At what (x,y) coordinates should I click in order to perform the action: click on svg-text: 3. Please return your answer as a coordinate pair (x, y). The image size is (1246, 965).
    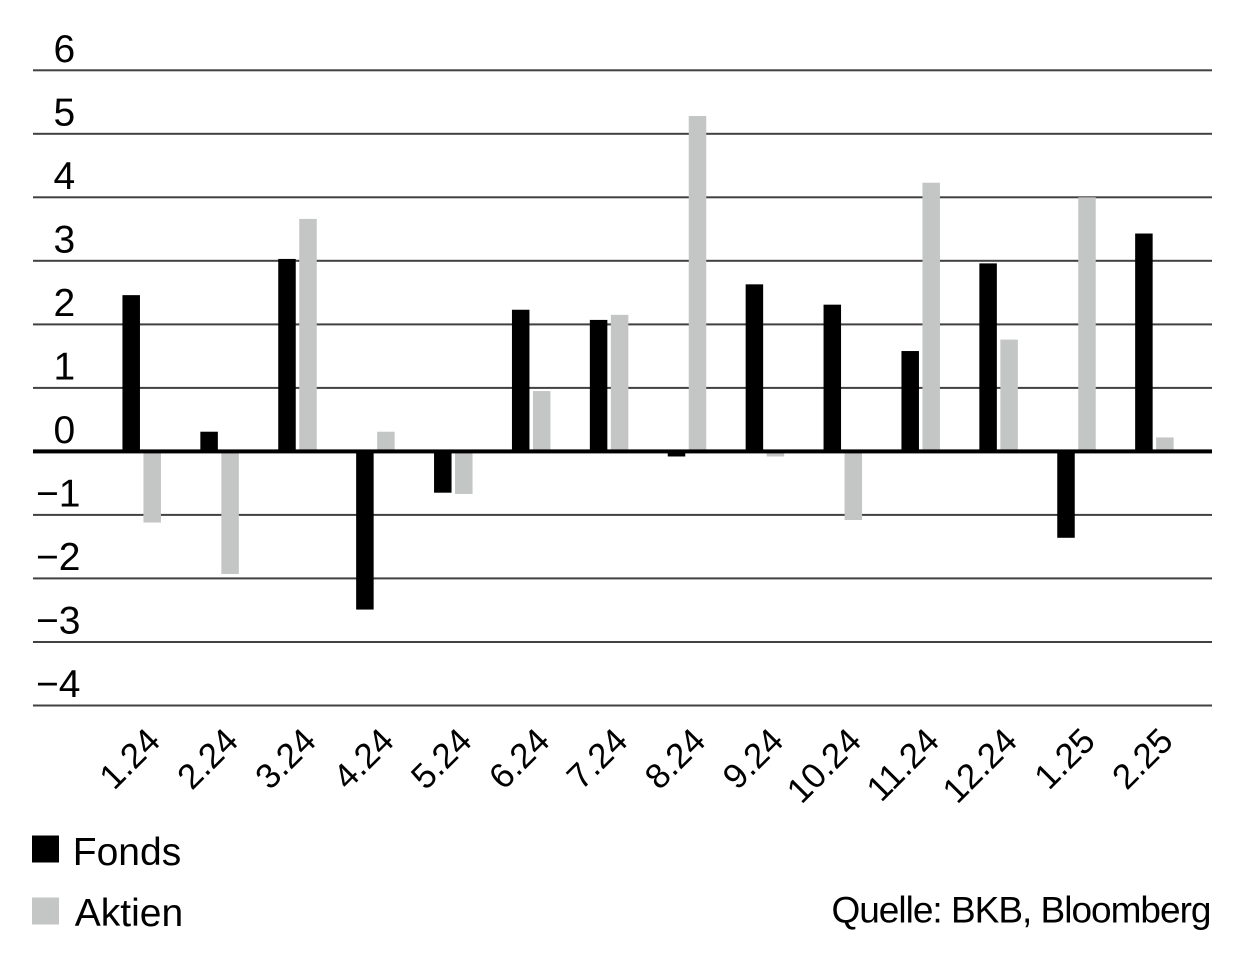
    Looking at the image, I should click on (65, 239).